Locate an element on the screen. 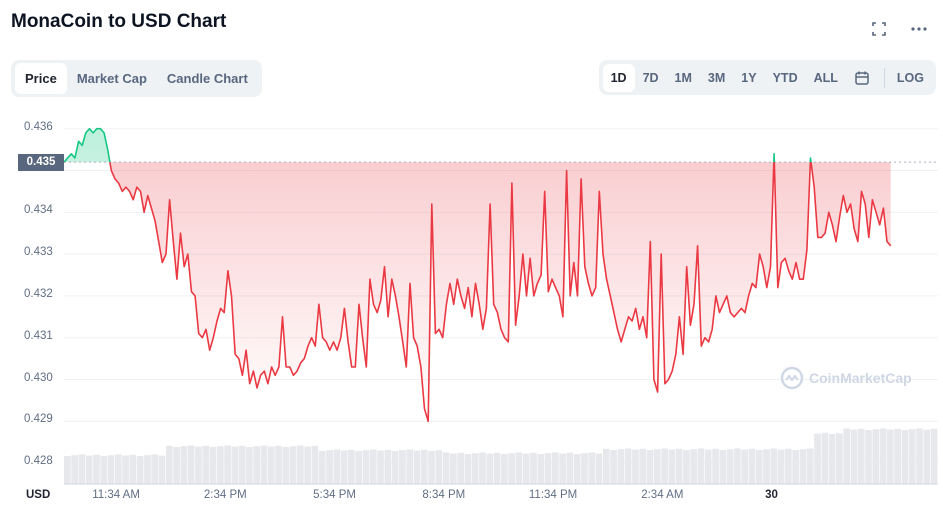 The image size is (943, 511). chart-type-tabs: Price Market Cap Candle Chart is located at coordinates (136, 78).